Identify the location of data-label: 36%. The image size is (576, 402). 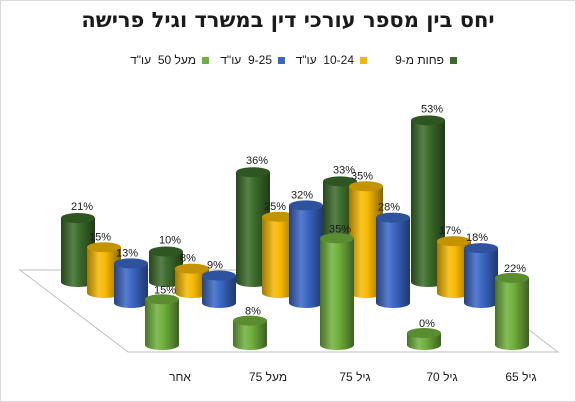
(257, 161).